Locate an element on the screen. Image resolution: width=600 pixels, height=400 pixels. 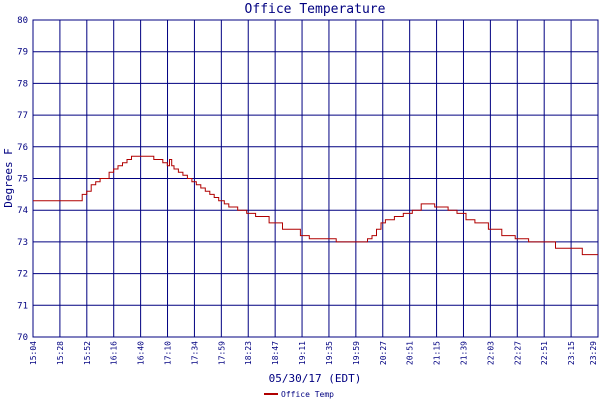
x-tick-label: 20:27 is located at coordinates (383, 353).